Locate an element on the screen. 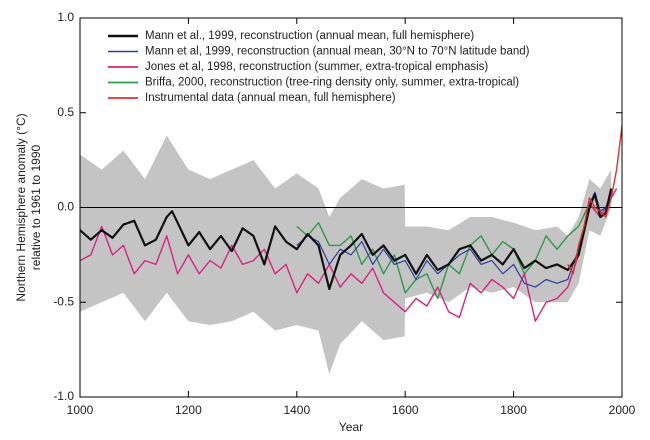 This screenshot has height=440, width=650. x-tick-label: 1000 is located at coordinates (80, 410).